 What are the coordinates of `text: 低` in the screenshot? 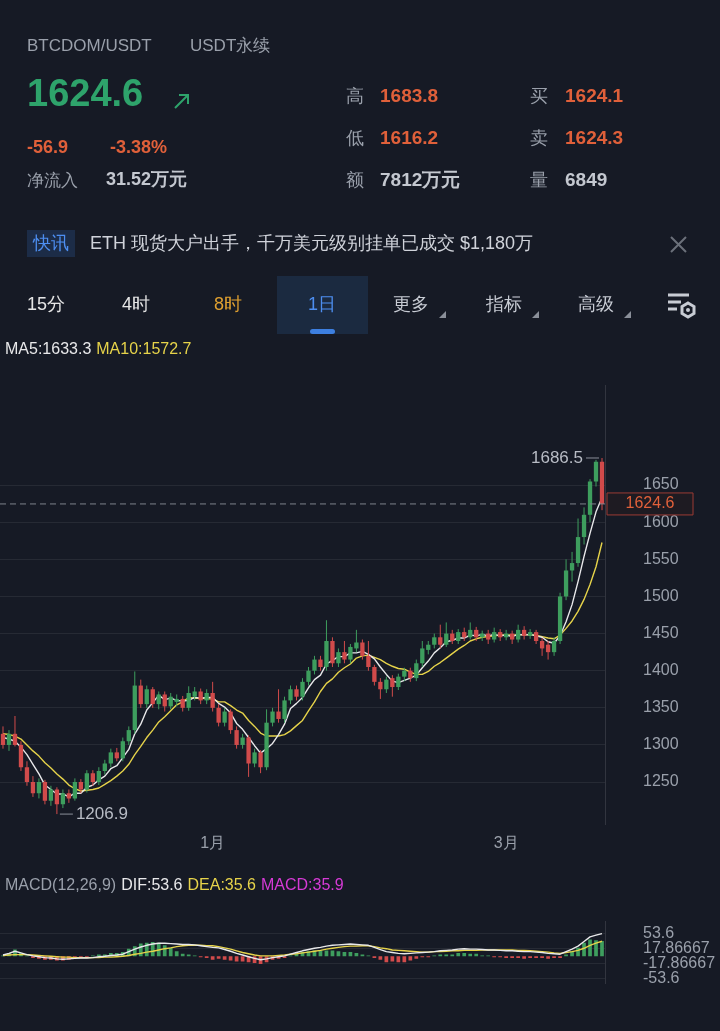 It's located at (355, 138).